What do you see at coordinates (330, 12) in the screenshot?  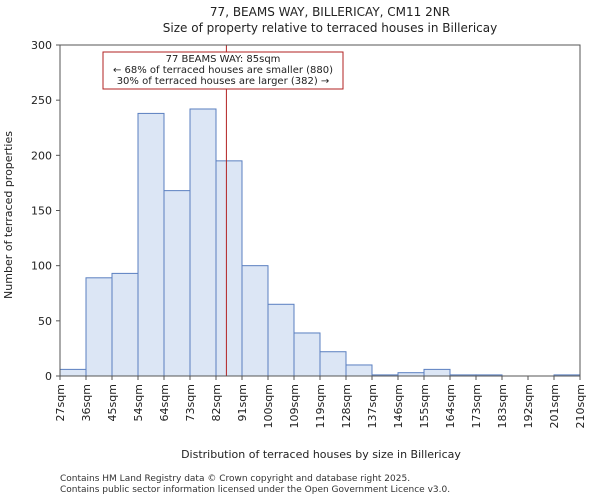 I see `chart-title: 77, BEAMS WAY, BILLERICAY, CM11 2NR` at bounding box center [330, 12].